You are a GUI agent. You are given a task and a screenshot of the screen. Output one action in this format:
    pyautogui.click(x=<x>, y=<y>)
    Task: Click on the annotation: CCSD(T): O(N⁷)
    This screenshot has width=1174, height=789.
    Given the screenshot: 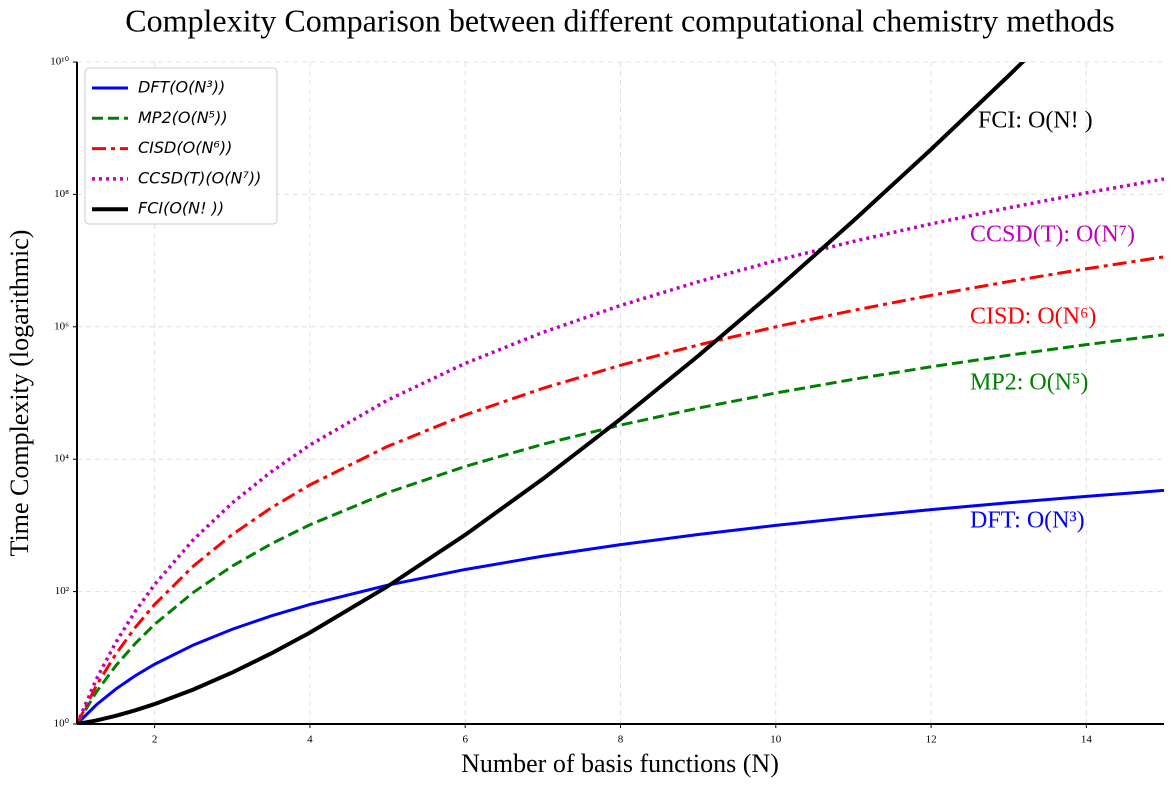 What is the action you would take?
    pyautogui.click(x=1052, y=235)
    